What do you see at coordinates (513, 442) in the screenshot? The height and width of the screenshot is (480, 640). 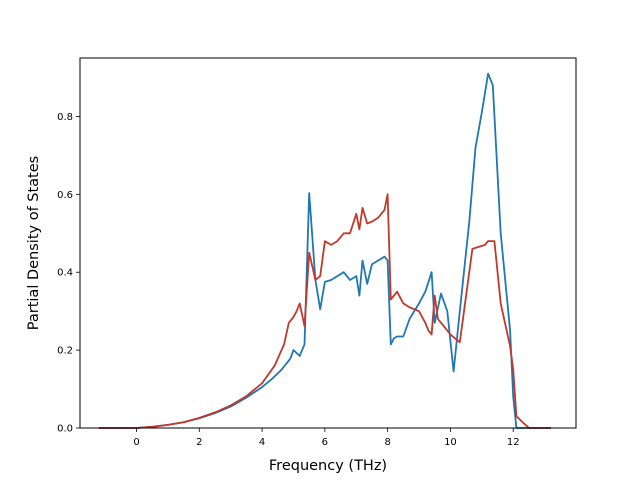 I see `x-tick-label: 12` at bounding box center [513, 442].